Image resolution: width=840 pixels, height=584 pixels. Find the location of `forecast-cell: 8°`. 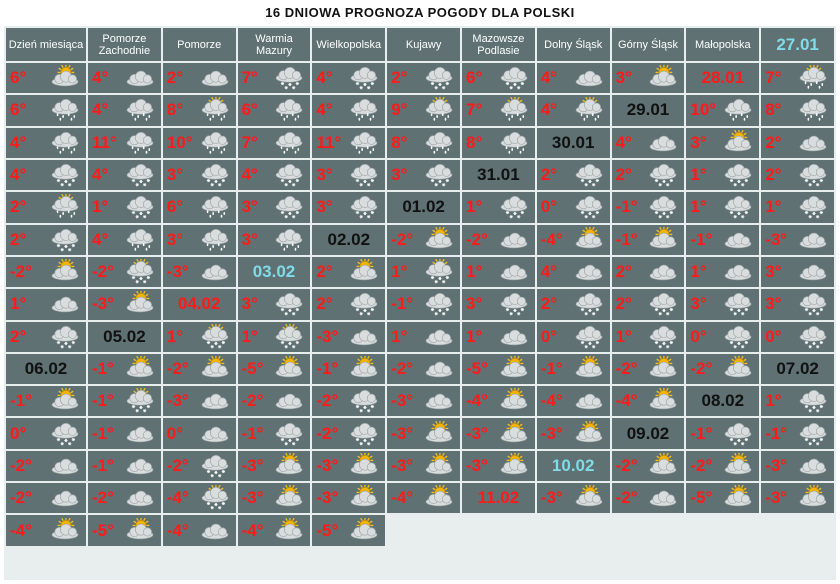

forecast-cell: 8° is located at coordinates (423, 142).